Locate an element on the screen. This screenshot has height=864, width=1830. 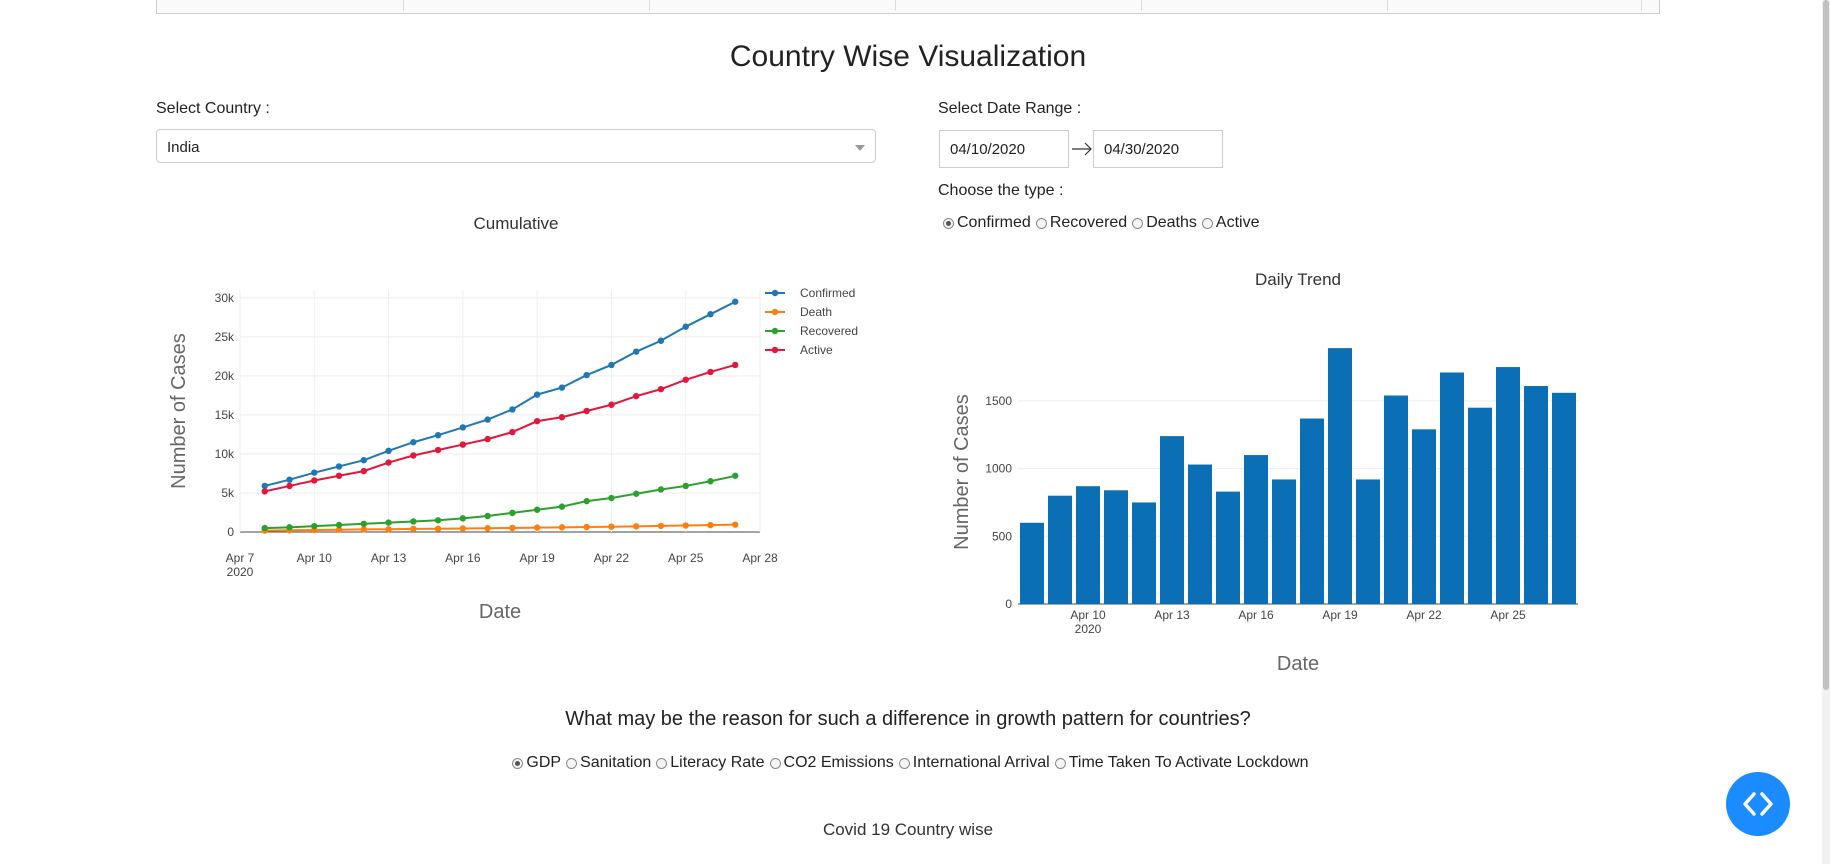
type-option-confirmed: Confirmed is located at coordinates (984, 223).